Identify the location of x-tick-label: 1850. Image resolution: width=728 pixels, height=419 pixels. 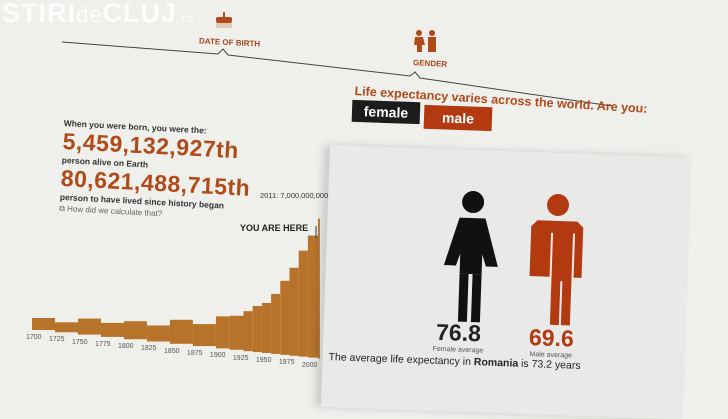
(171, 351).